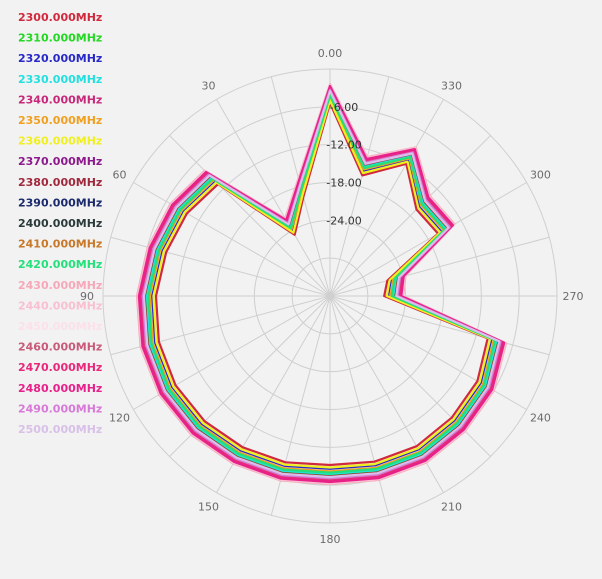 This screenshot has width=602, height=579. What do you see at coordinates (87, 296) in the screenshot?
I see `angle-tick-label: 90` at bounding box center [87, 296].